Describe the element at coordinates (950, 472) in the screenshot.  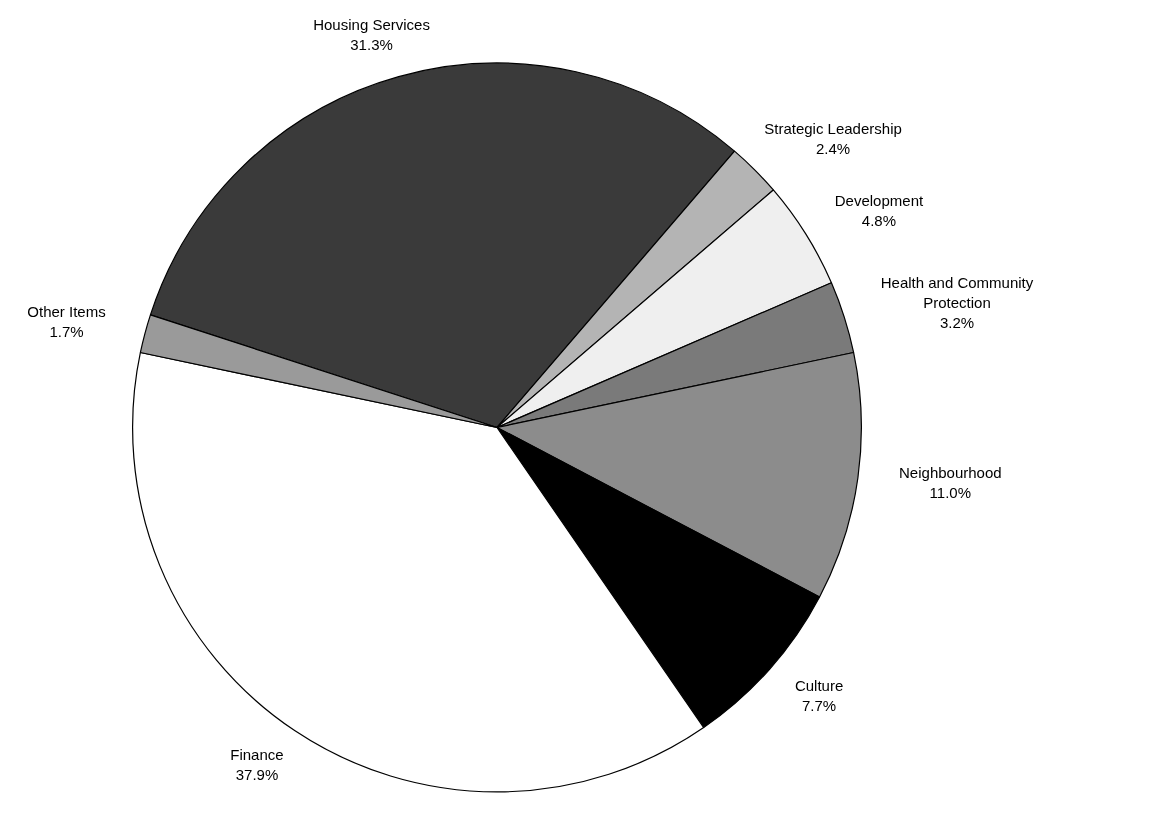
I see `slice-label: Neighbourhood` at that location.